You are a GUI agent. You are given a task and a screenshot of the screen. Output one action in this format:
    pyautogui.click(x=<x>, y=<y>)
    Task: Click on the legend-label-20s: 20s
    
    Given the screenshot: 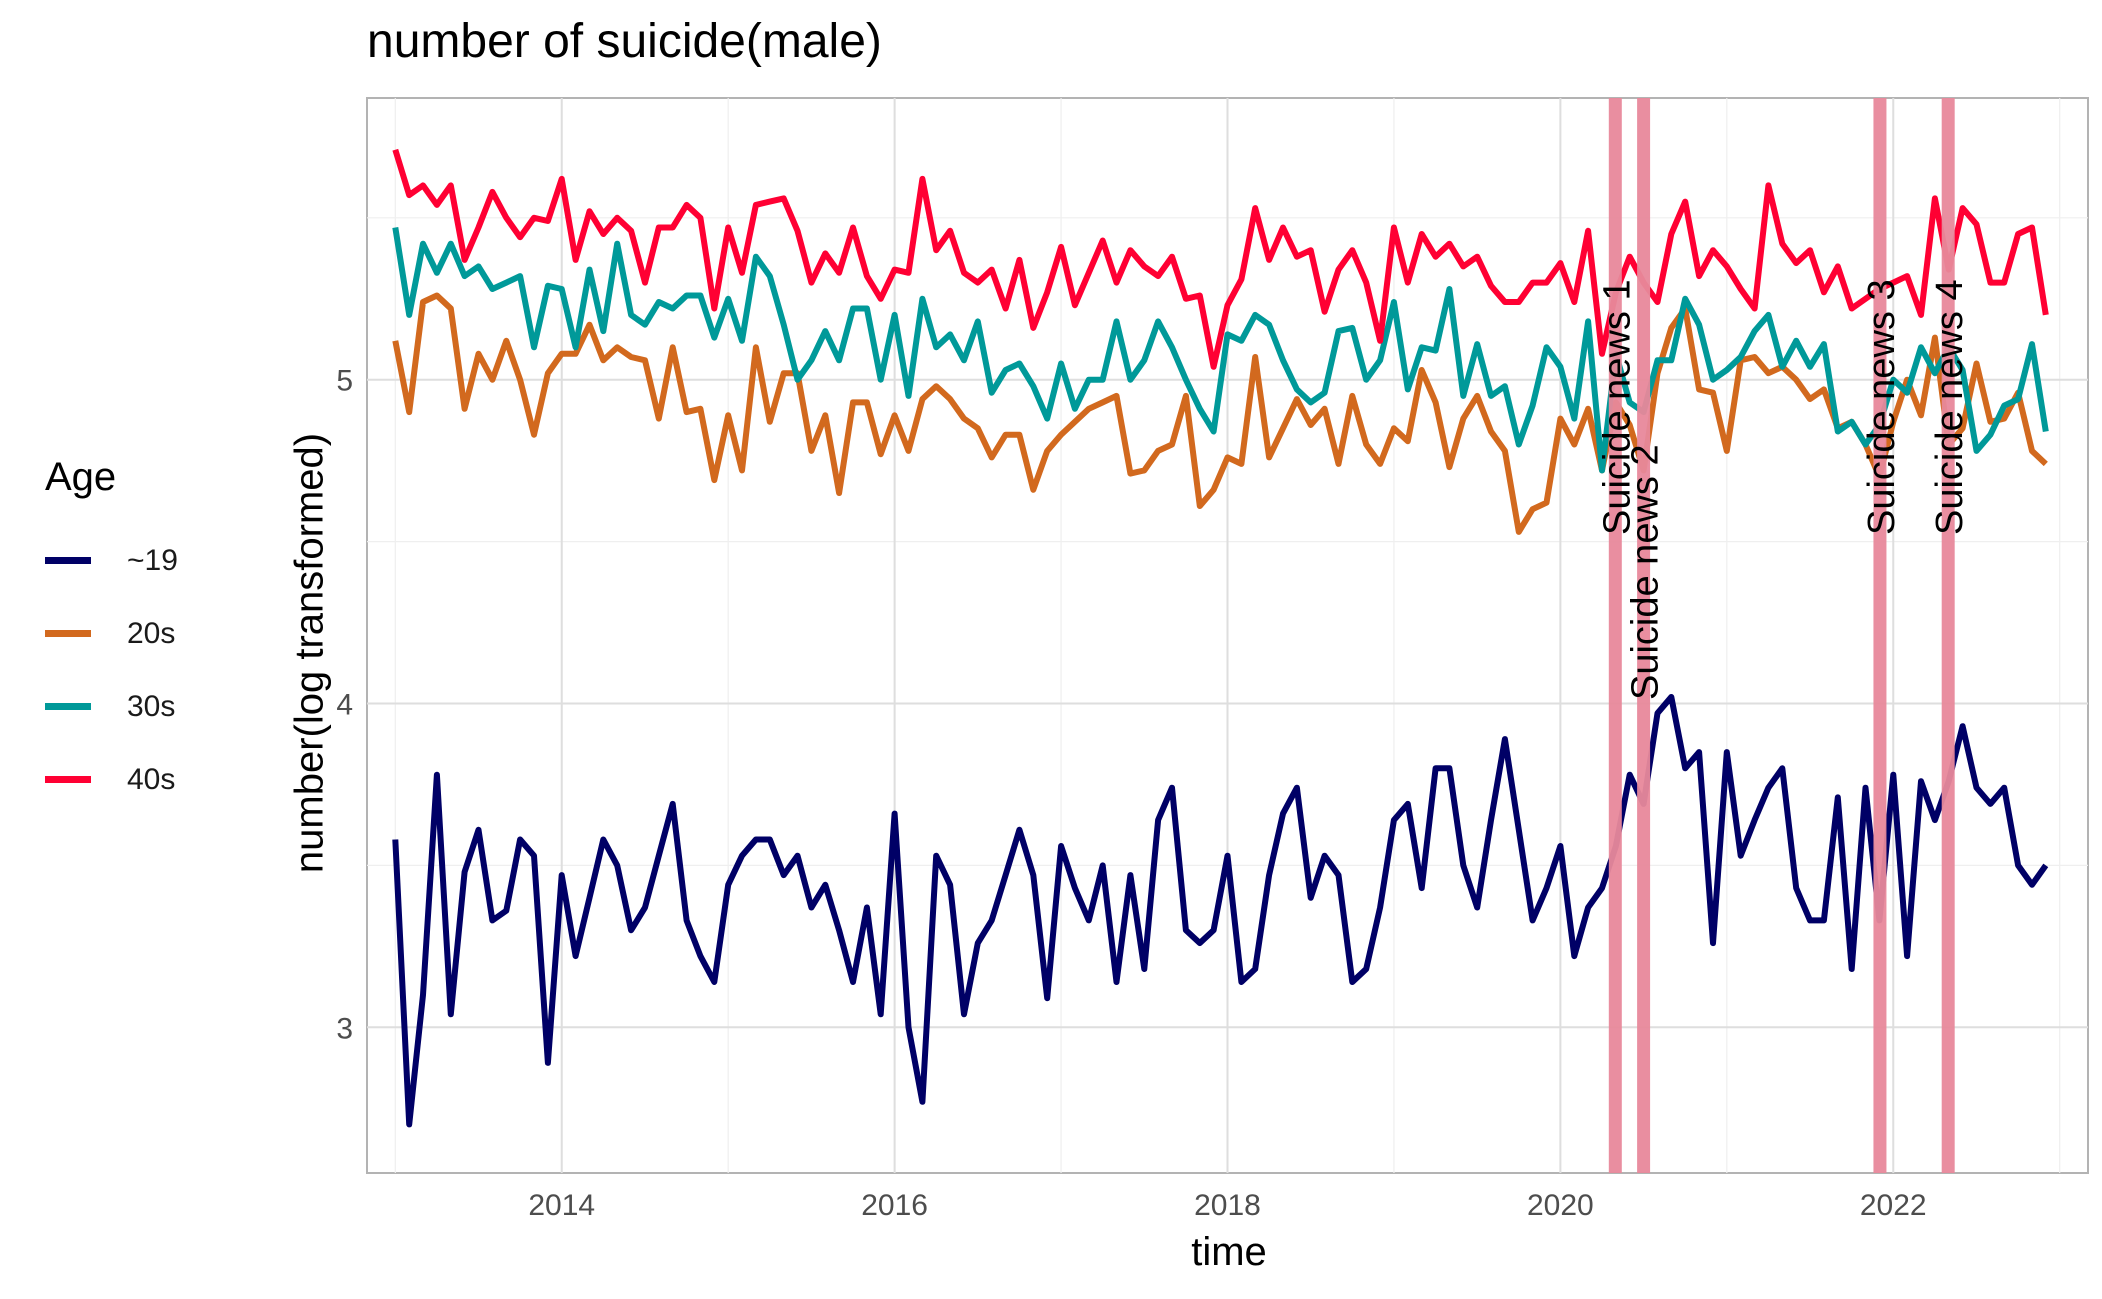 What is the action you would take?
    pyautogui.click(x=151, y=633)
    